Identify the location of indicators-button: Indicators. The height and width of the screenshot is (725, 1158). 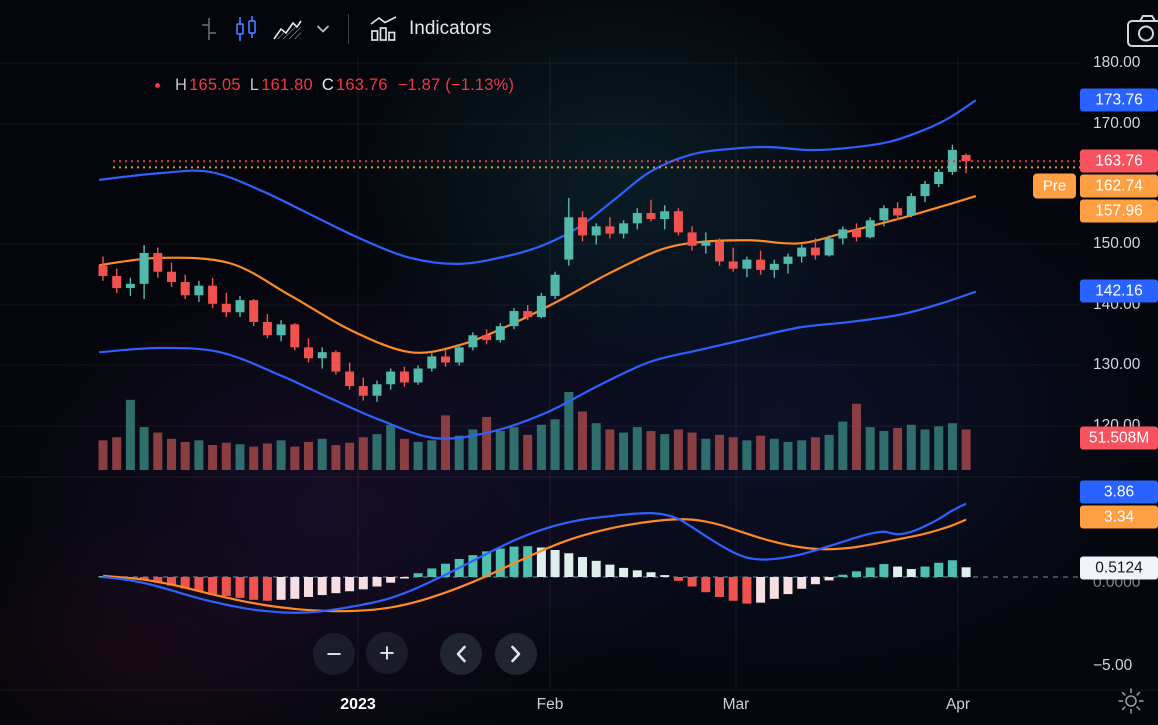
(429, 29).